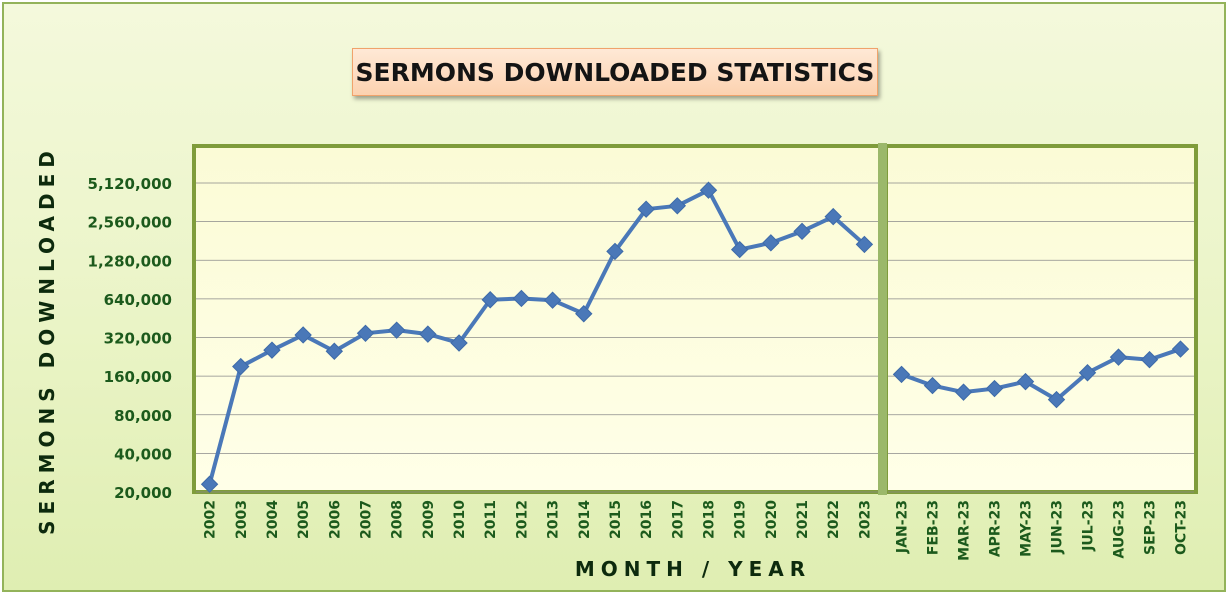  I want to click on x-tick-label: 2018, so click(710, 519).